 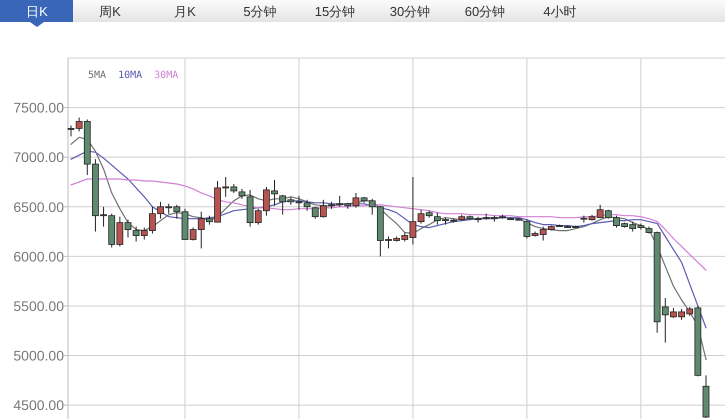 What do you see at coordinates (38, 356) in the screenshot?
I see `y-tick-label: 5000.00` at bounding box center [38, 356].